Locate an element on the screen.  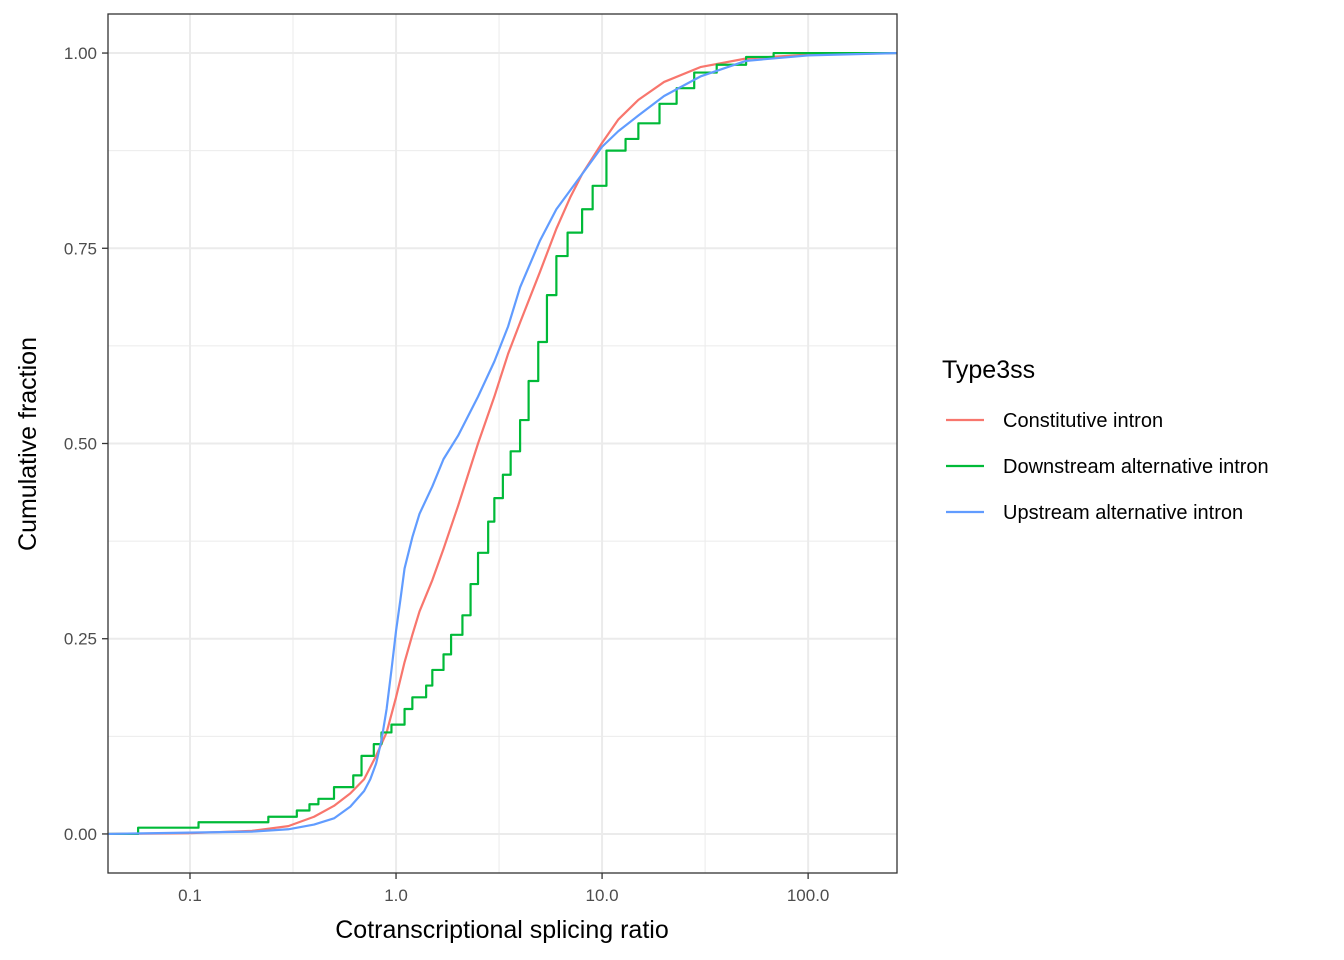
x-axis: 0.1 1.0 10.0 100.0 is located at coordinates (503, 889).